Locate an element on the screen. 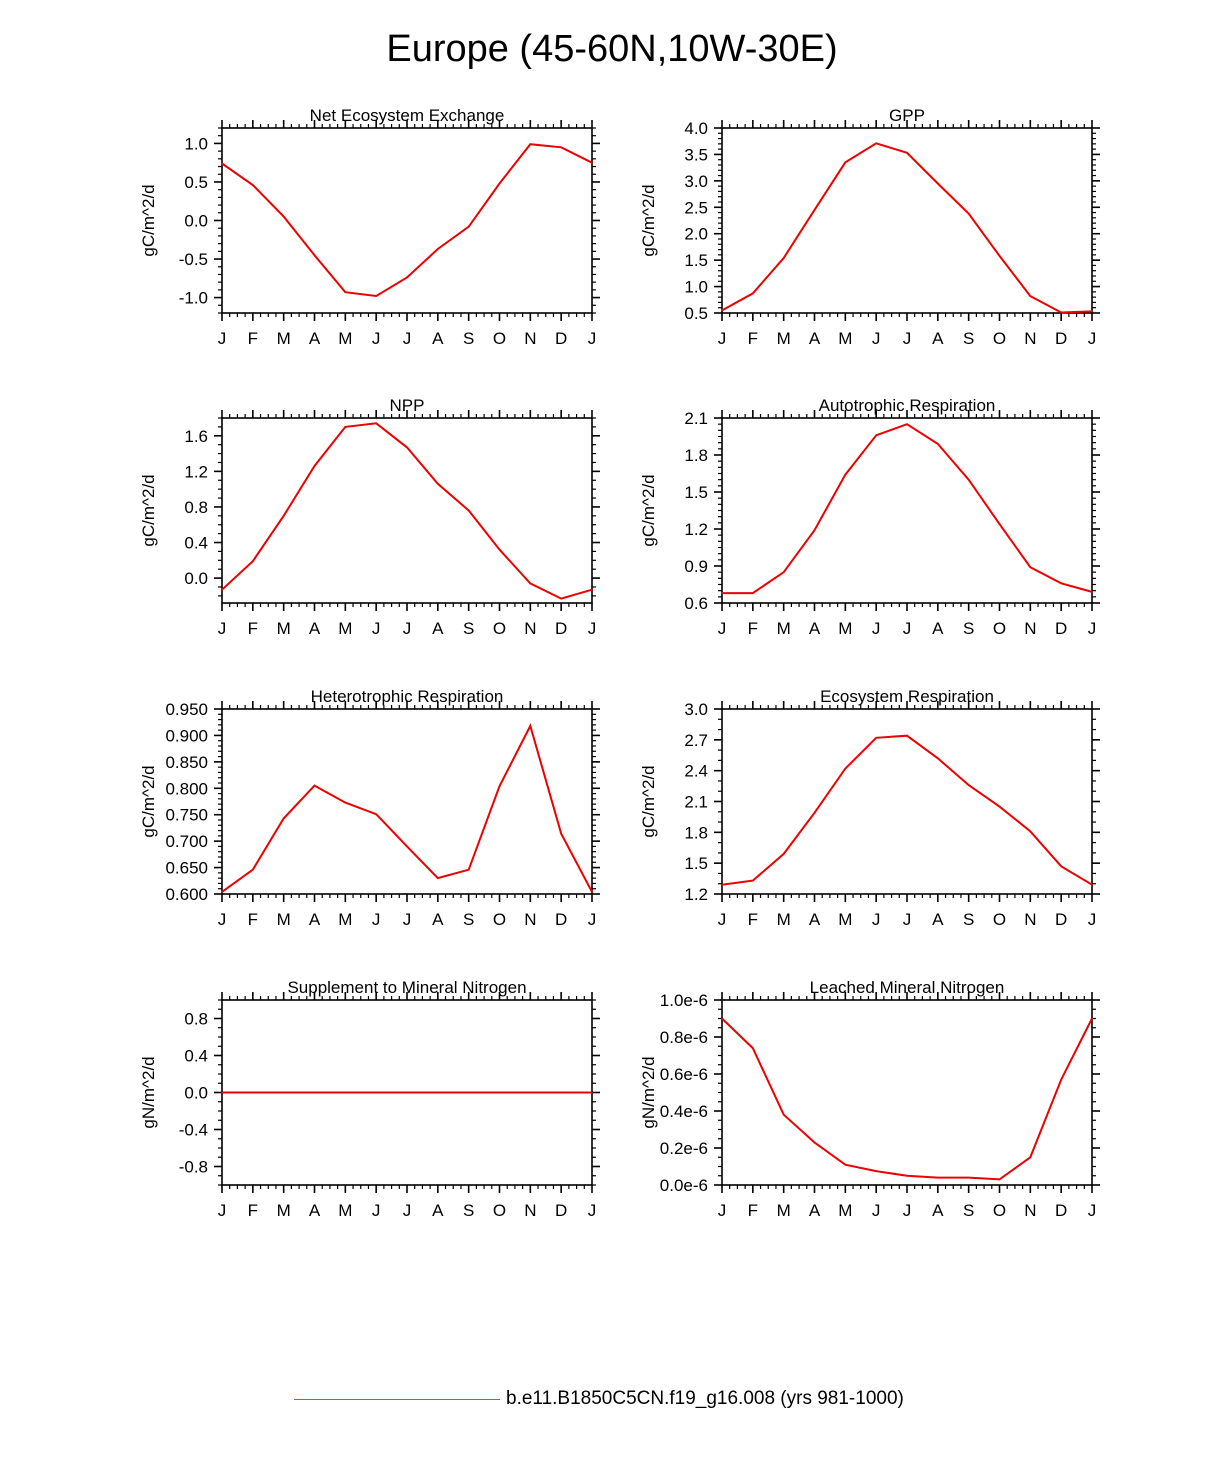 The width and height of the screenshot is (1224, 1474). y-tick-label: 0.700 is located at coordinates (186, 841).